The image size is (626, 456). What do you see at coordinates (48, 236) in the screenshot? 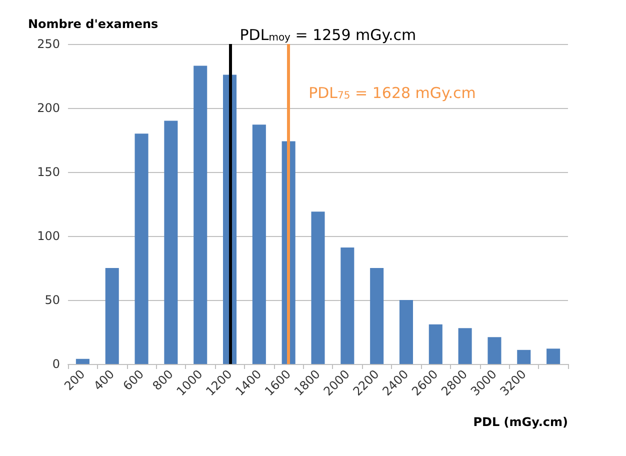
I see `y-tick-label: 100` at bounding box center [48, 236].